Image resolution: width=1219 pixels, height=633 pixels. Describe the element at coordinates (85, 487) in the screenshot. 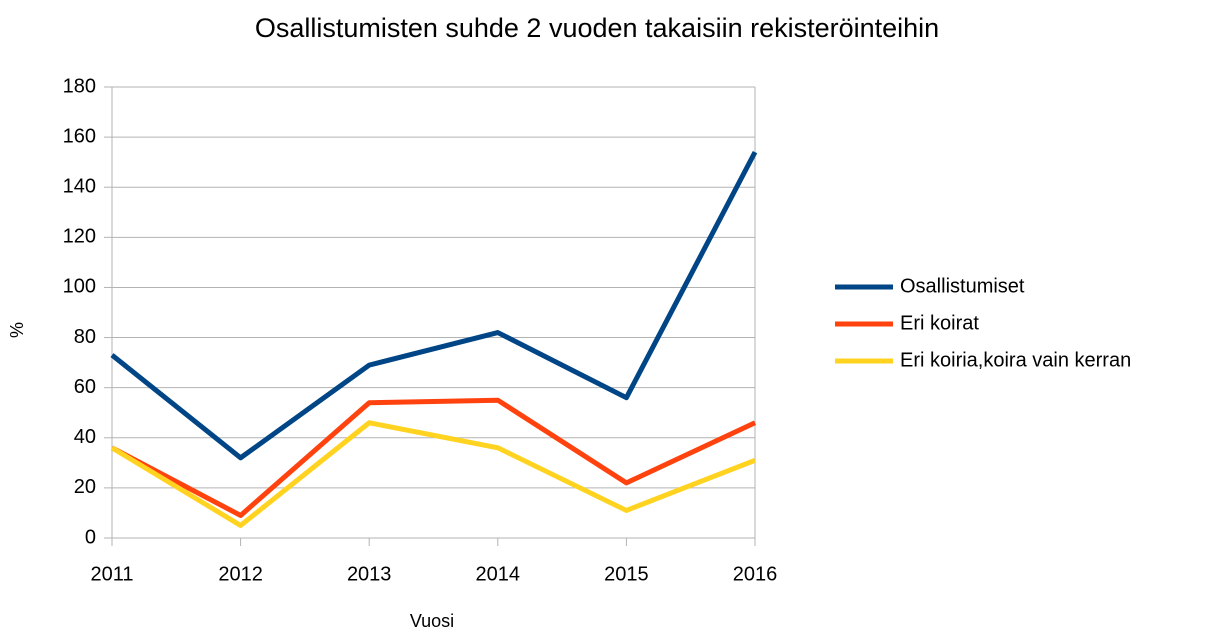

I see `y-tick-label: 20` at that location.